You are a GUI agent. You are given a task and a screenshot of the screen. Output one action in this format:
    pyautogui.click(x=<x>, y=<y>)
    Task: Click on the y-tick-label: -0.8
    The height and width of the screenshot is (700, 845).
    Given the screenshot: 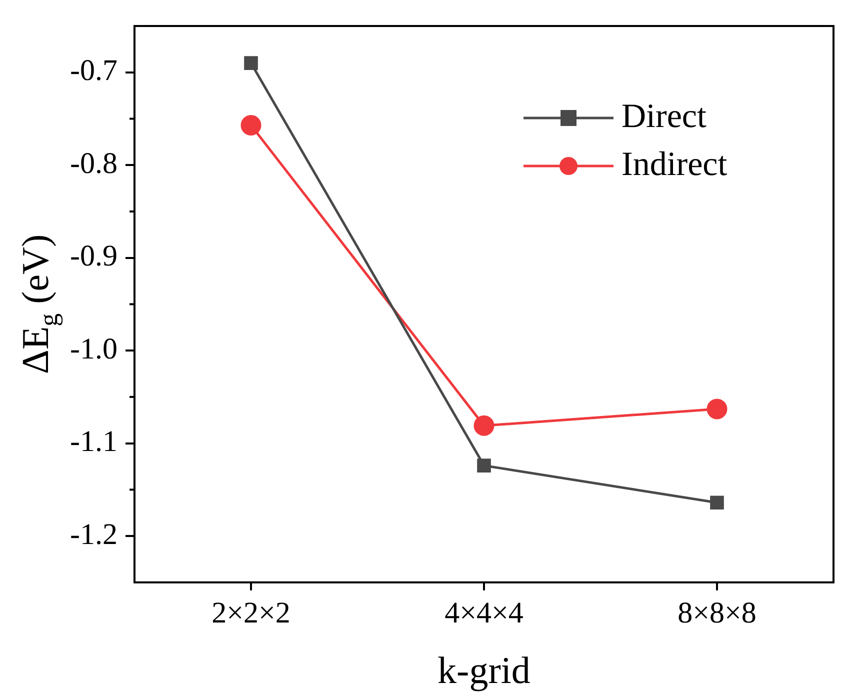 What is the action you would take?
    pyautogui.click(x=94, y=163)
    